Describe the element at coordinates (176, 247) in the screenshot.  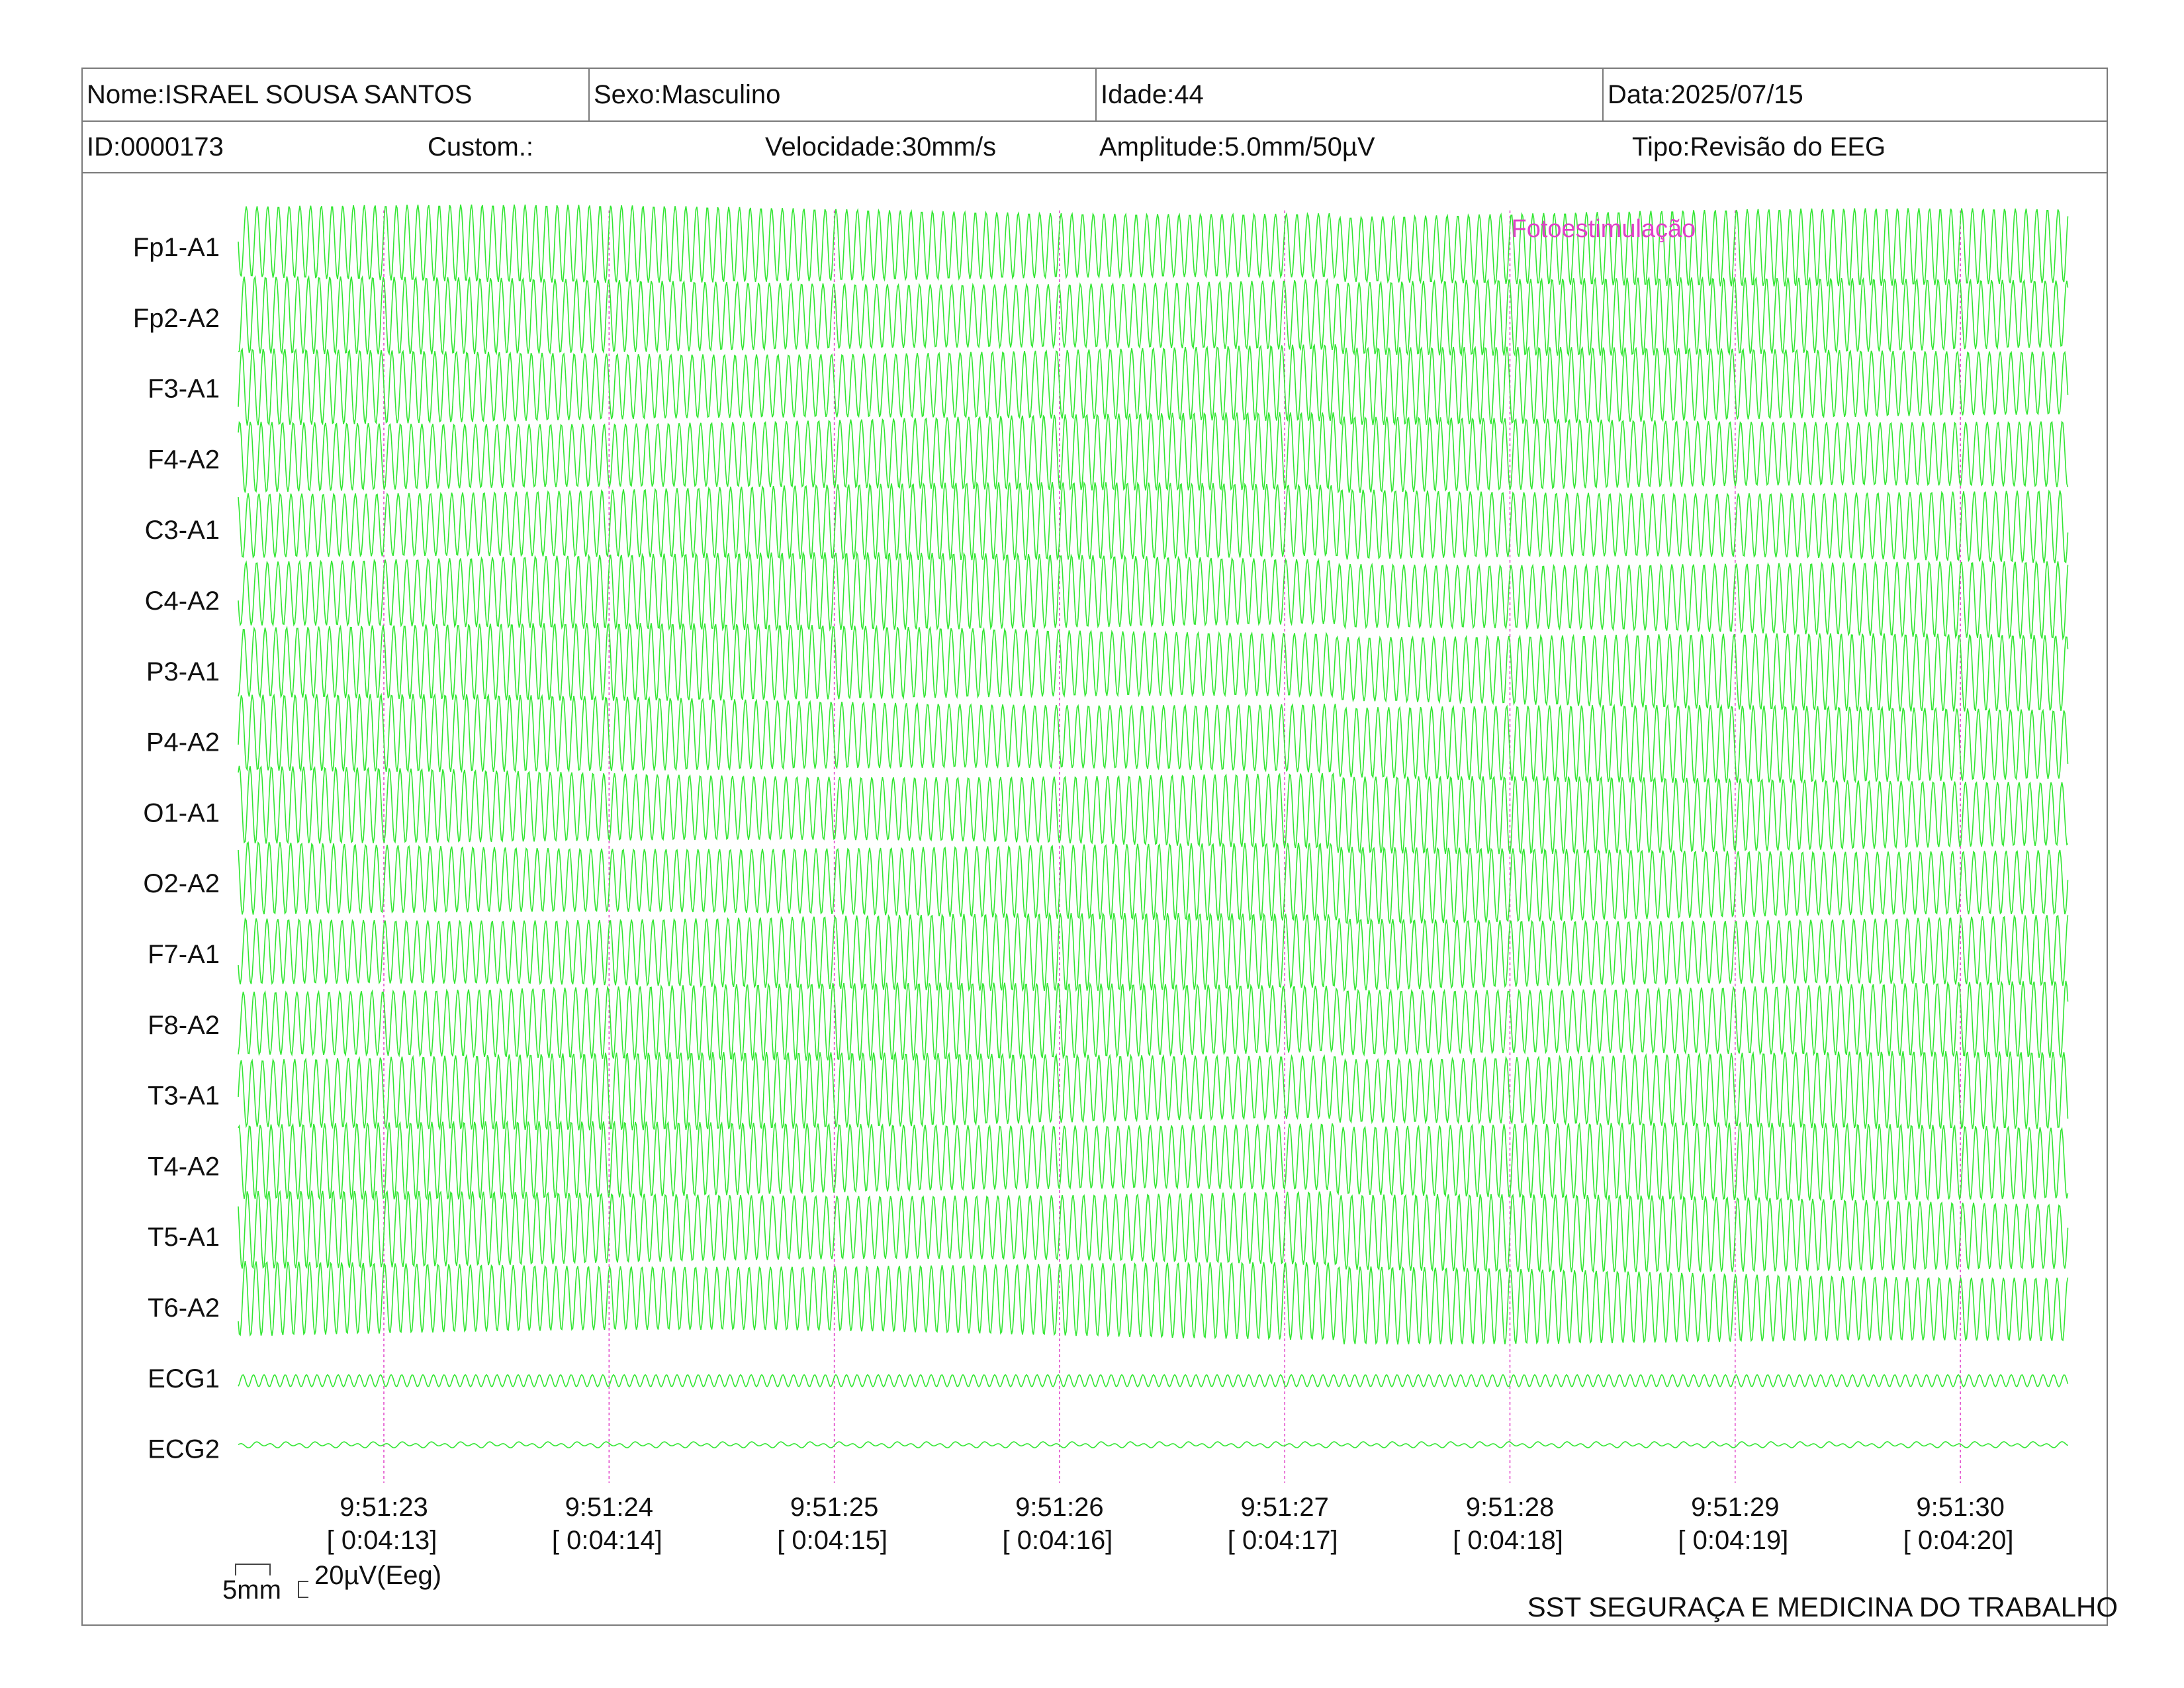
I see `channel-label: Fp1-A1` at that location.